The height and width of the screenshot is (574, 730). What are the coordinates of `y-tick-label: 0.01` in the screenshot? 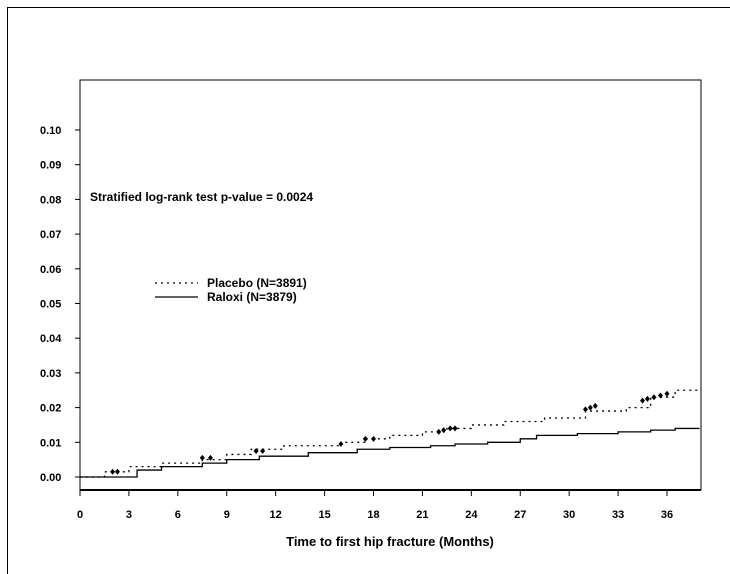 It's located at (50, 443).